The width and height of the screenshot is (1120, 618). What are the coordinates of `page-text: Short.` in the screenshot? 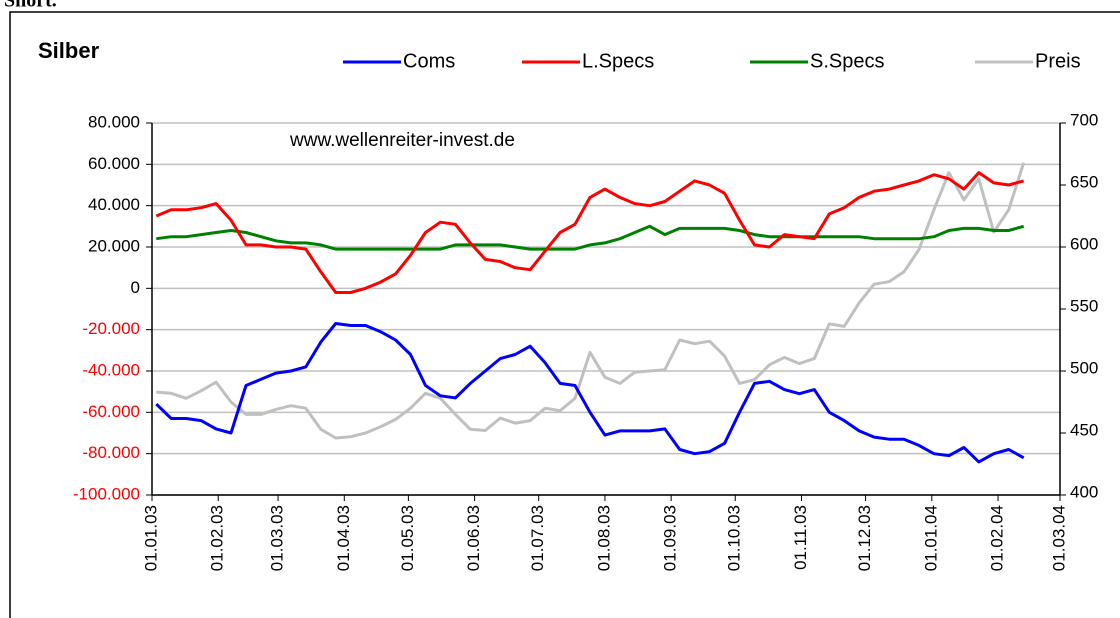 It's located at (30, 6).